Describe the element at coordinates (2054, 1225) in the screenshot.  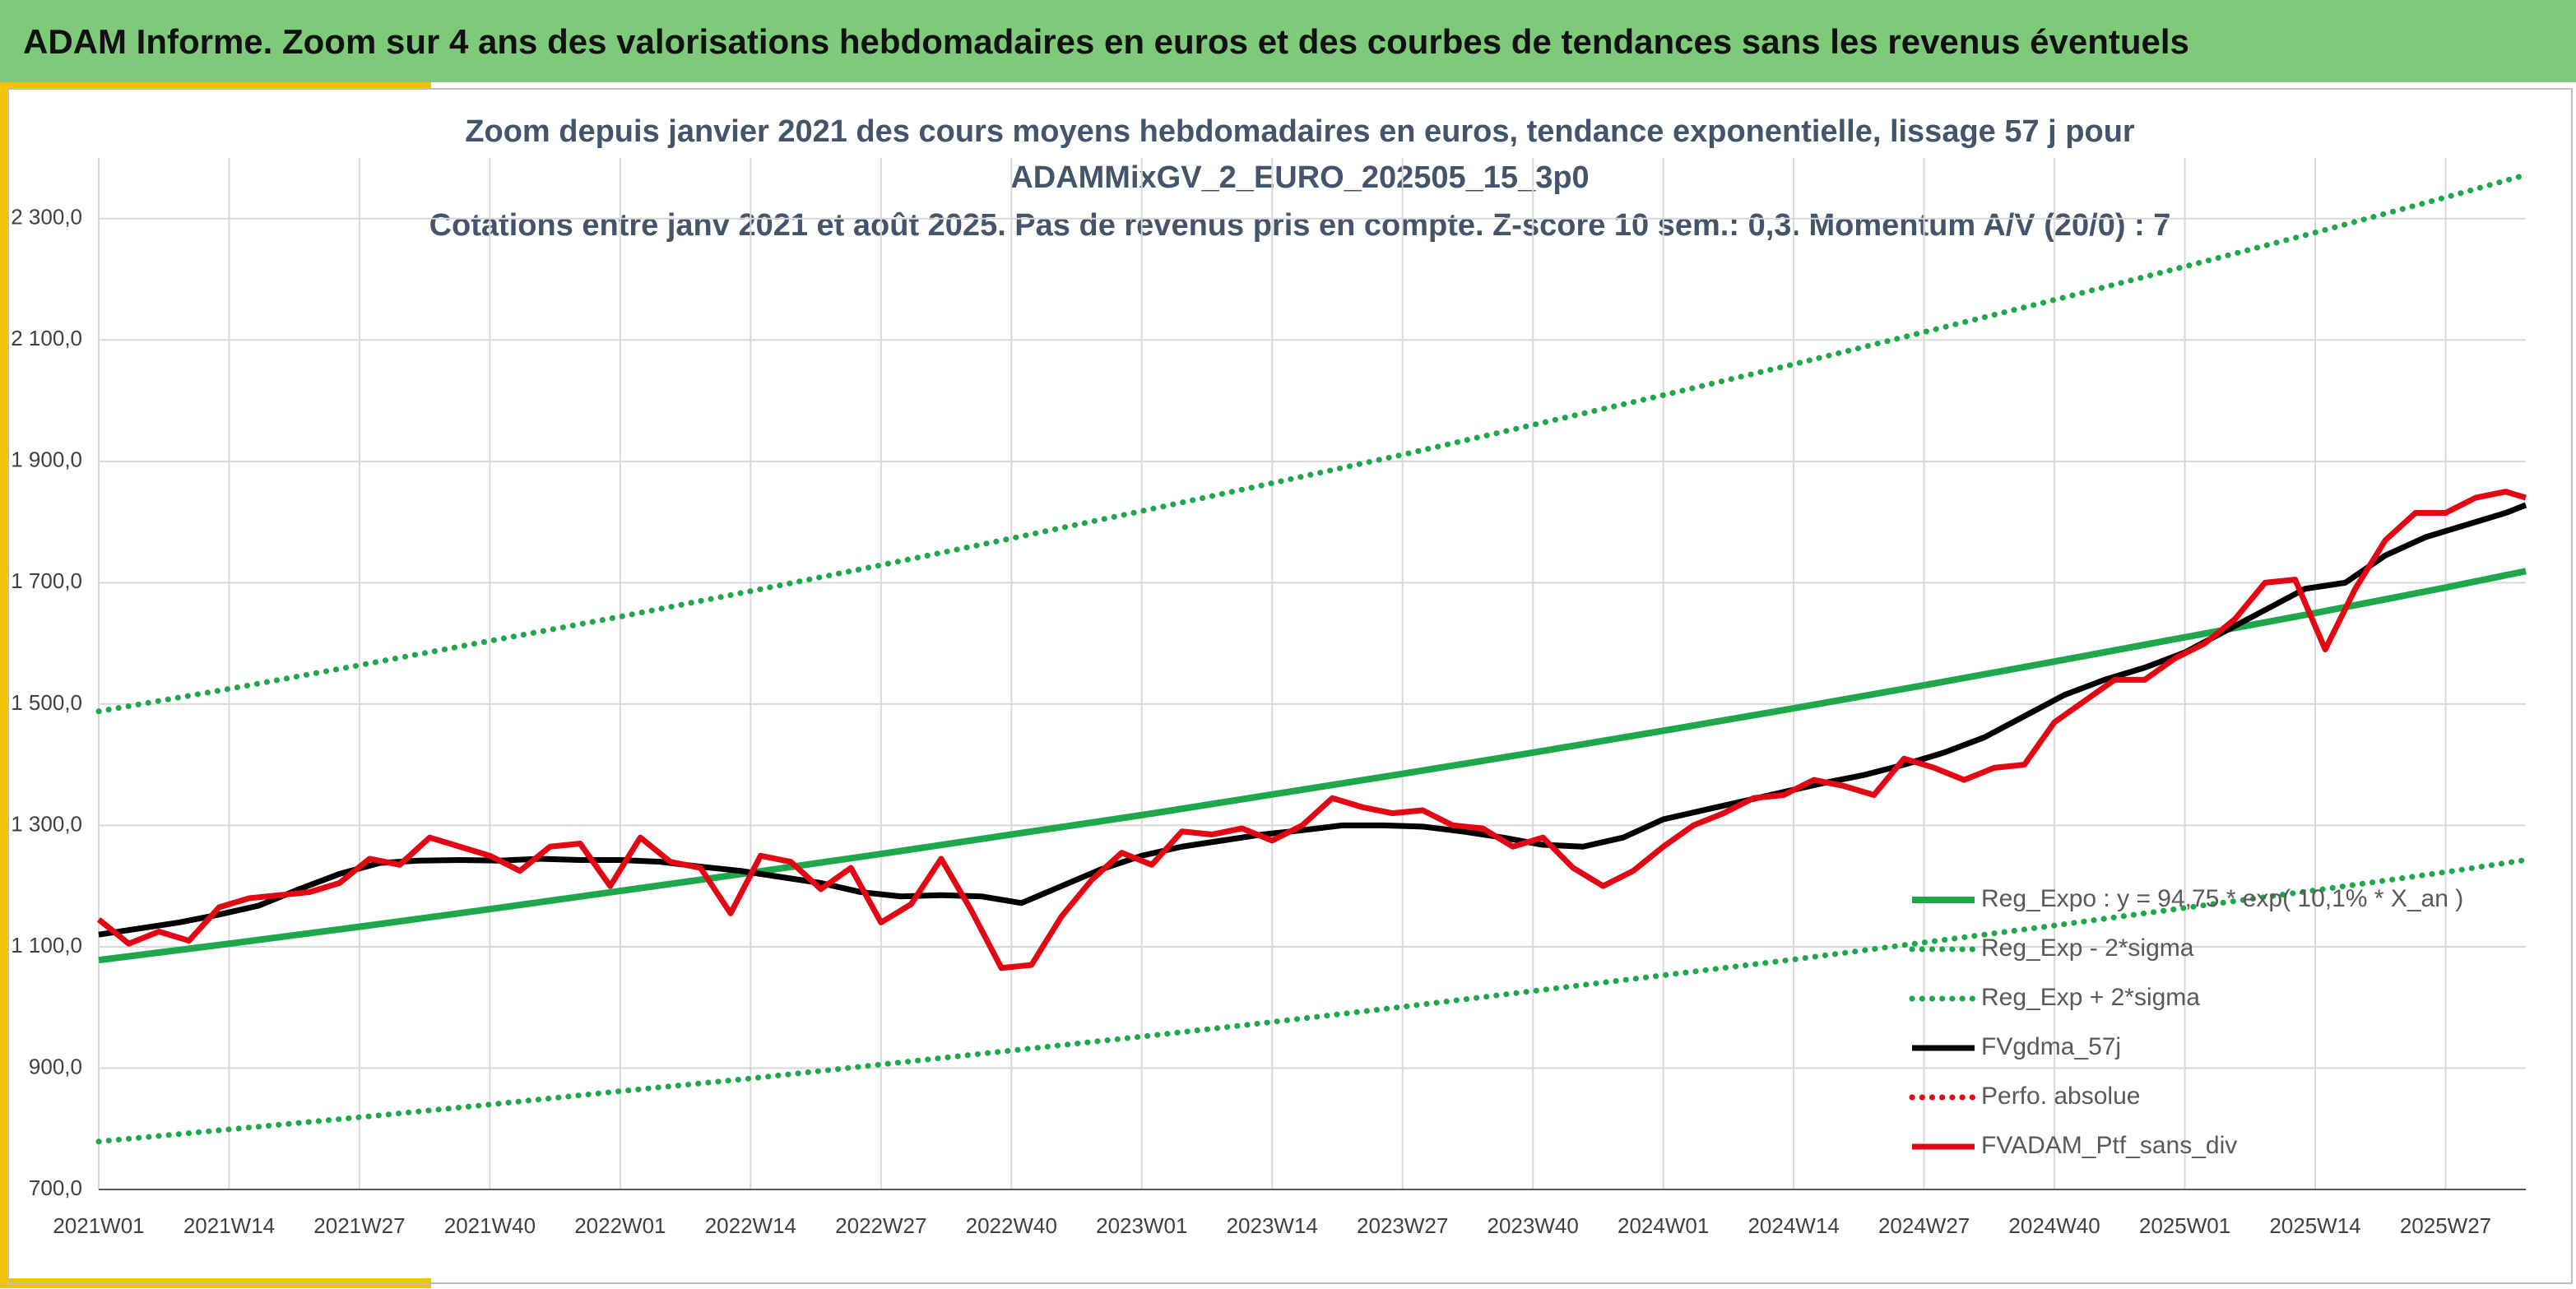
I see `x-tick-label: 2024W40` at that location.